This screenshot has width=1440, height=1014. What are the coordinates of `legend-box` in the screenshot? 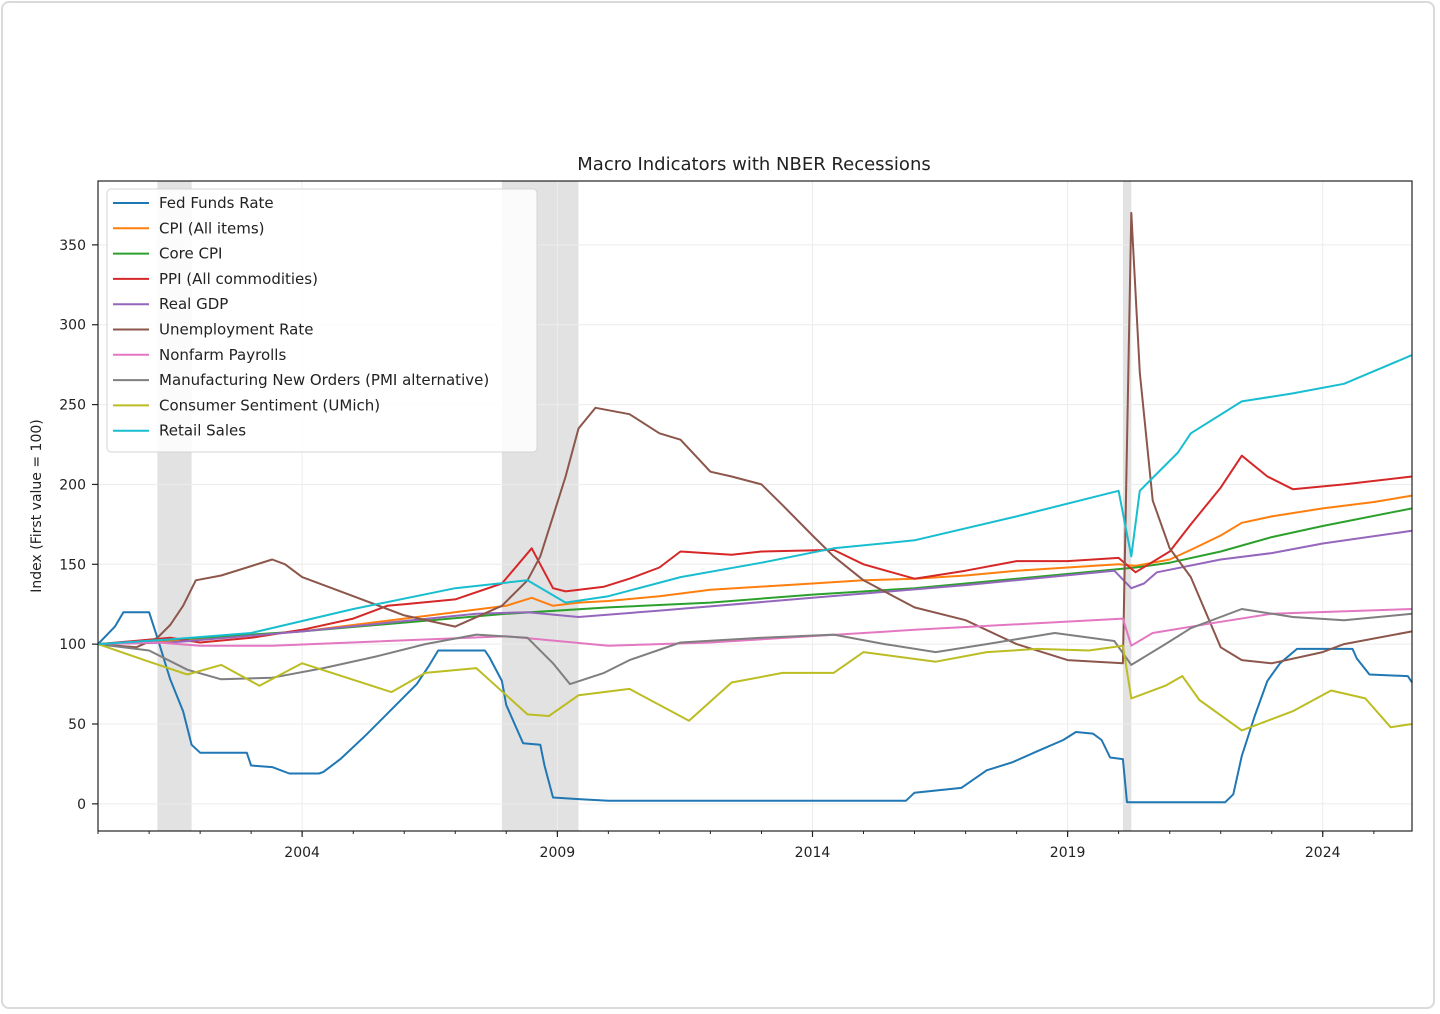 It's located at (322, 320).